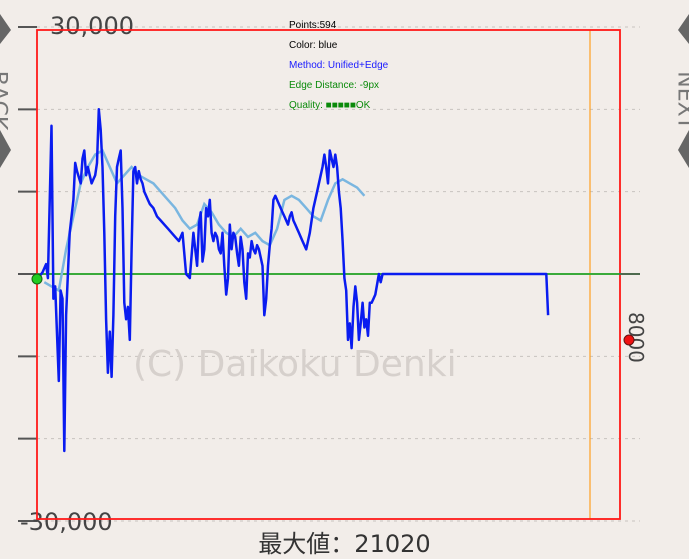 The height and width of the screenshot is (559, 689). I want to click on start-marker, so click(37, 279).